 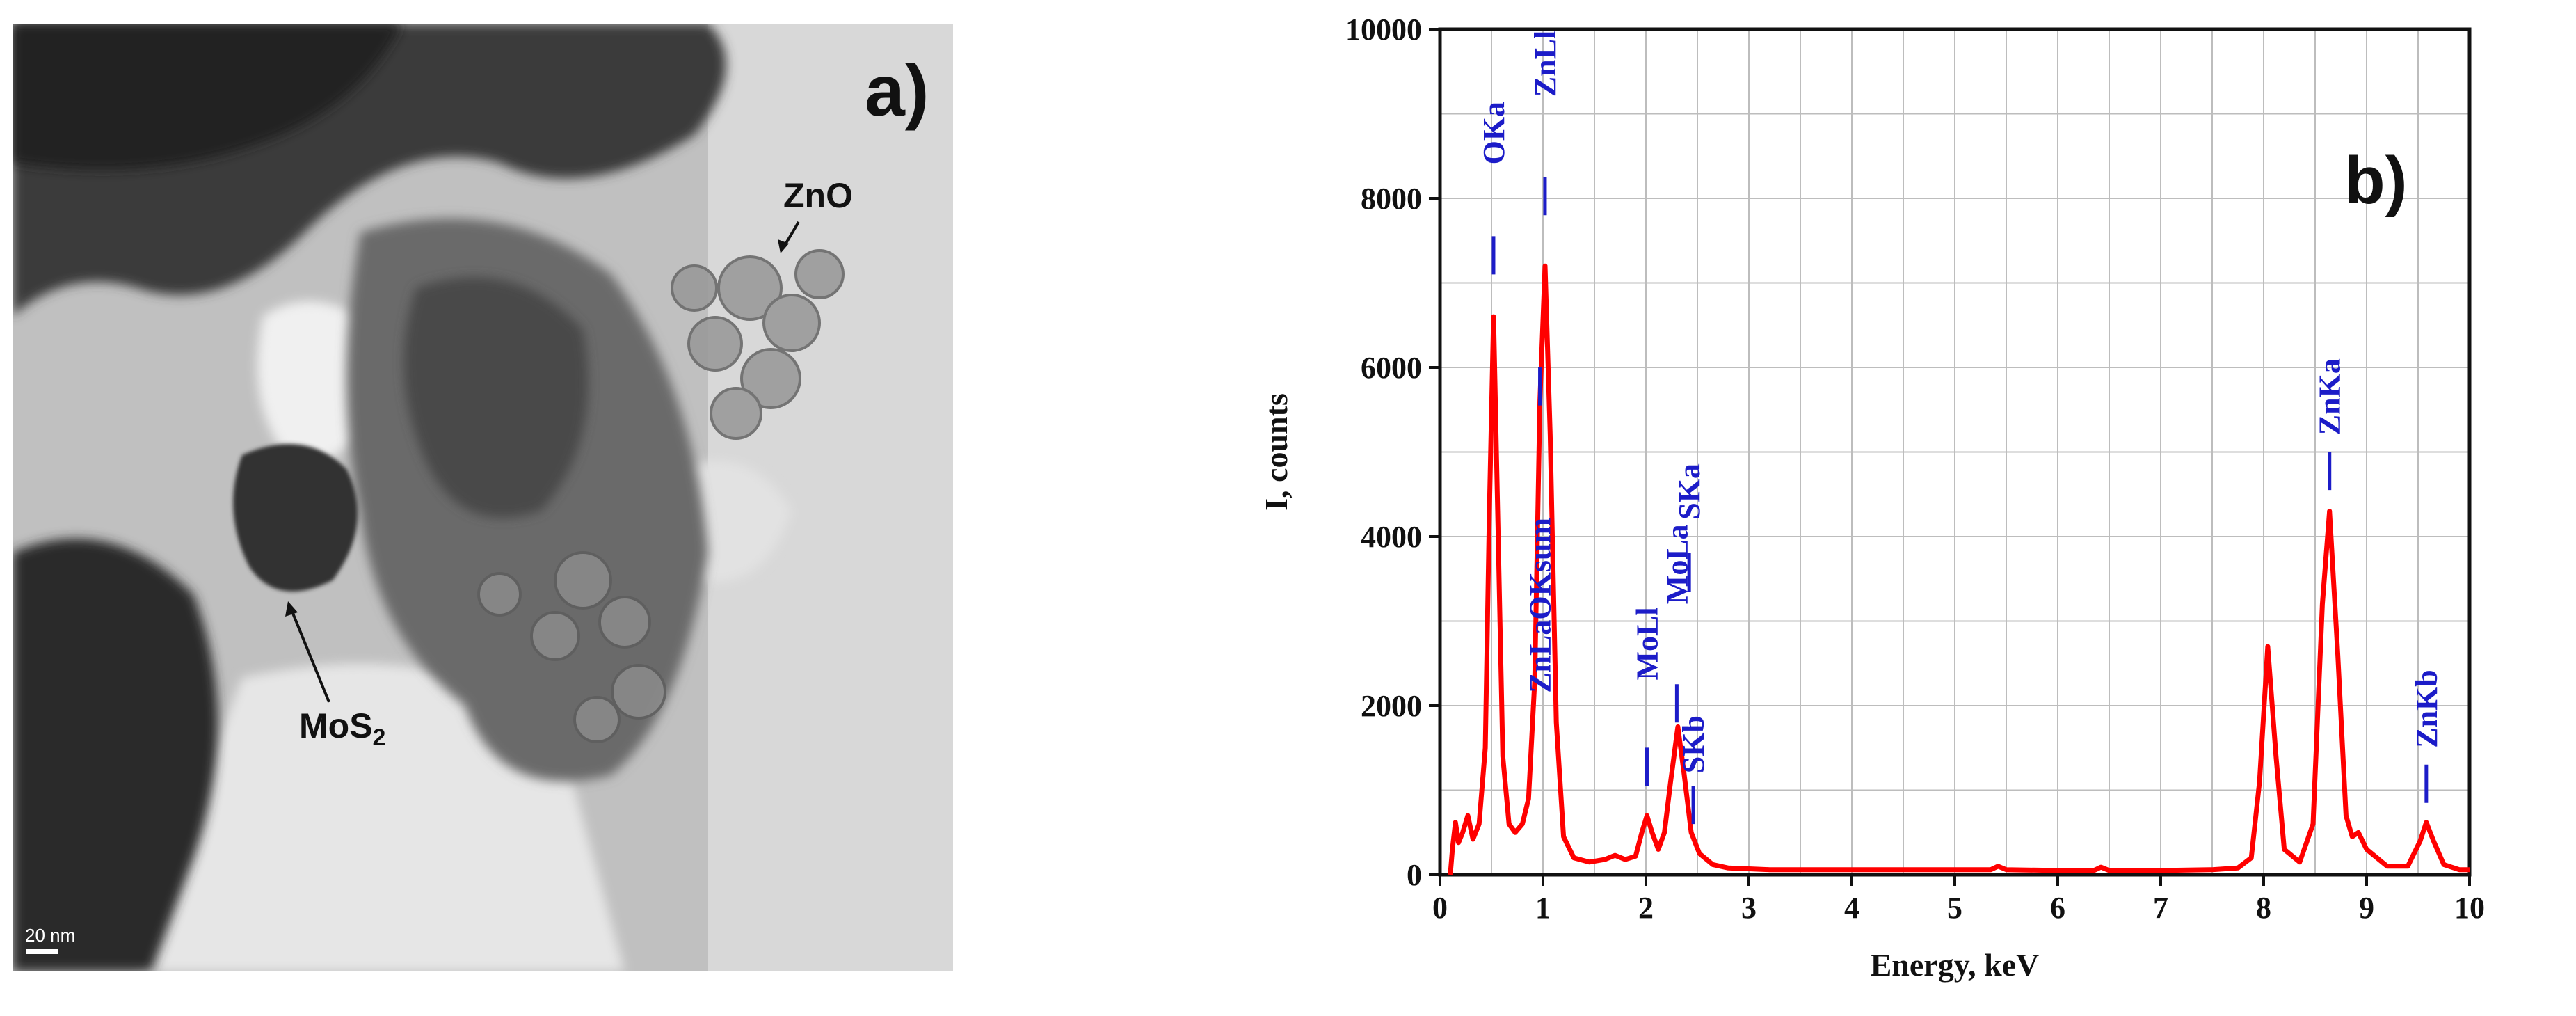 I want to click on panel-a-label: a), so click(x=897, y=91).